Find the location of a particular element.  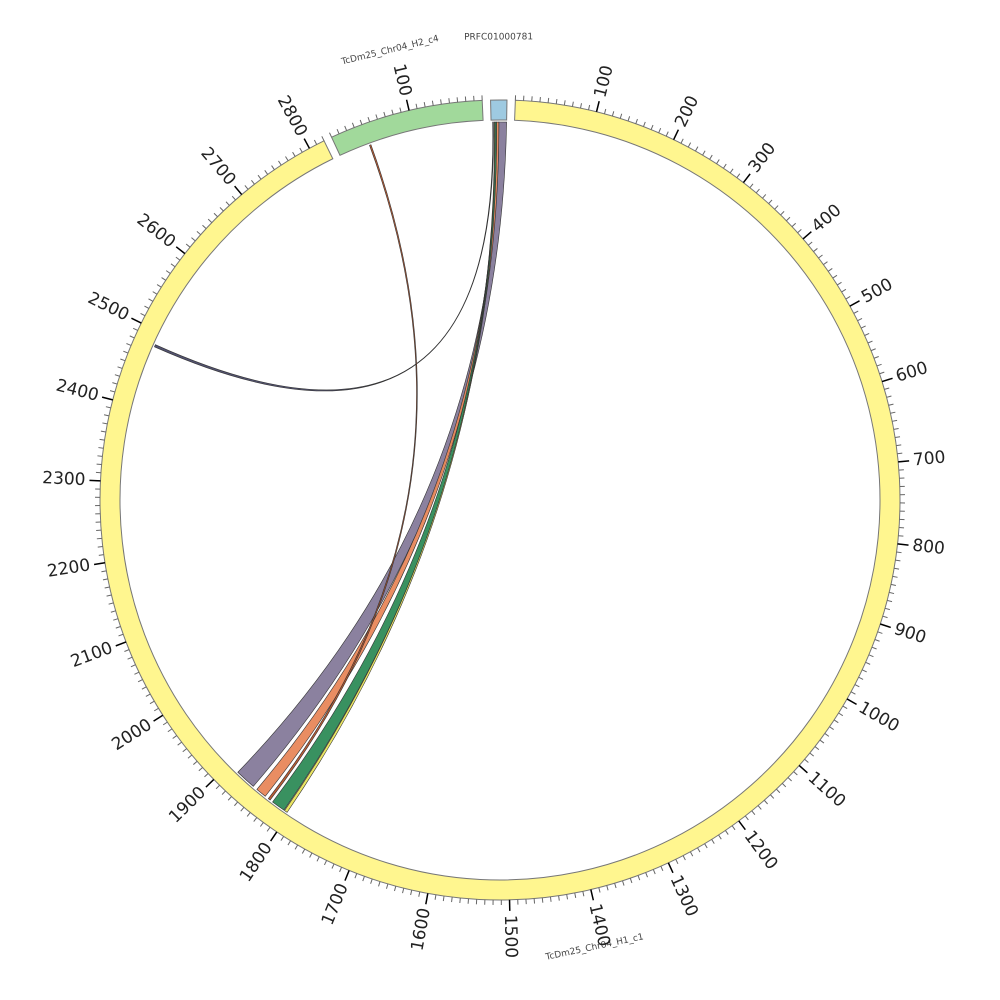

tick-label: 200 is located at coordinates (687, 112).